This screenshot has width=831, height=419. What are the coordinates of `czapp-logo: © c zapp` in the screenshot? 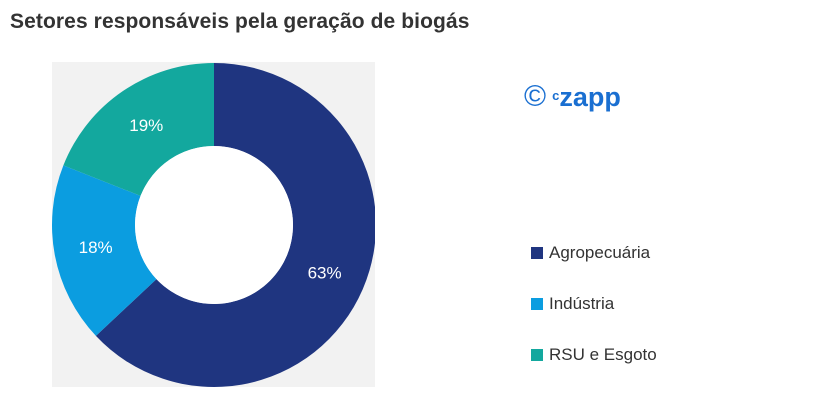 It's located at (572, 97).